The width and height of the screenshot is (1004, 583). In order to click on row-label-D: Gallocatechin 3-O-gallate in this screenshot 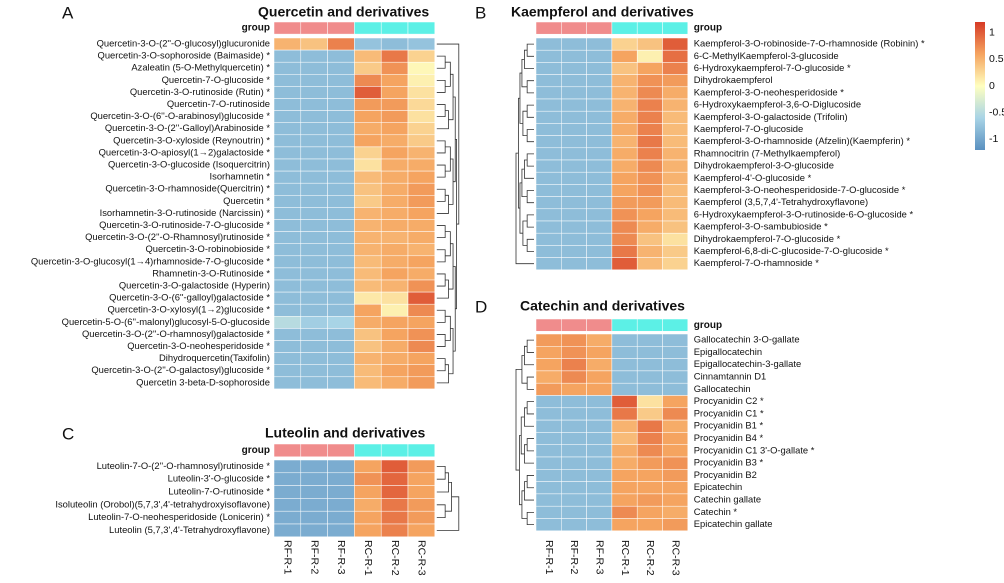, I will do `click(747, 339)`.